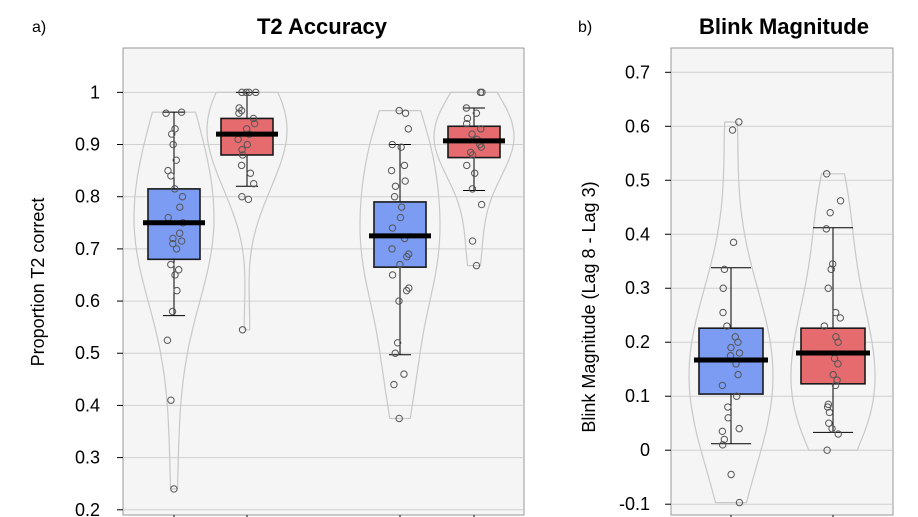  What do you see at coordinates (87, 145) in the screenshot?
I see `y-tick-label: 0.9` at bounding box center [87, 145].